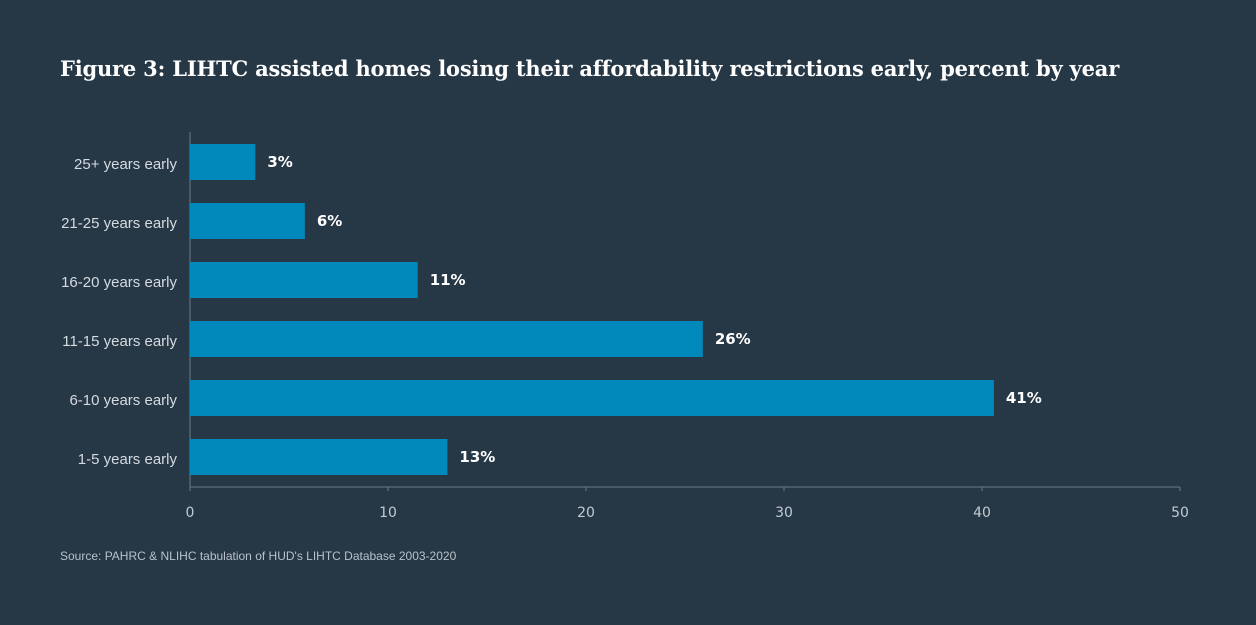 The image size is (1256, 625). Describe the element at coordinates (388, 513) in the screenshot. I see `x-tick-label: 10` at that location.